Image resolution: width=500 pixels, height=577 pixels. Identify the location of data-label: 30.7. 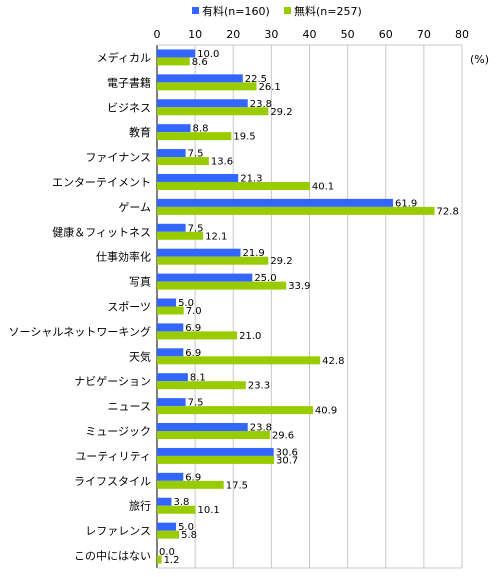
(287, 460).